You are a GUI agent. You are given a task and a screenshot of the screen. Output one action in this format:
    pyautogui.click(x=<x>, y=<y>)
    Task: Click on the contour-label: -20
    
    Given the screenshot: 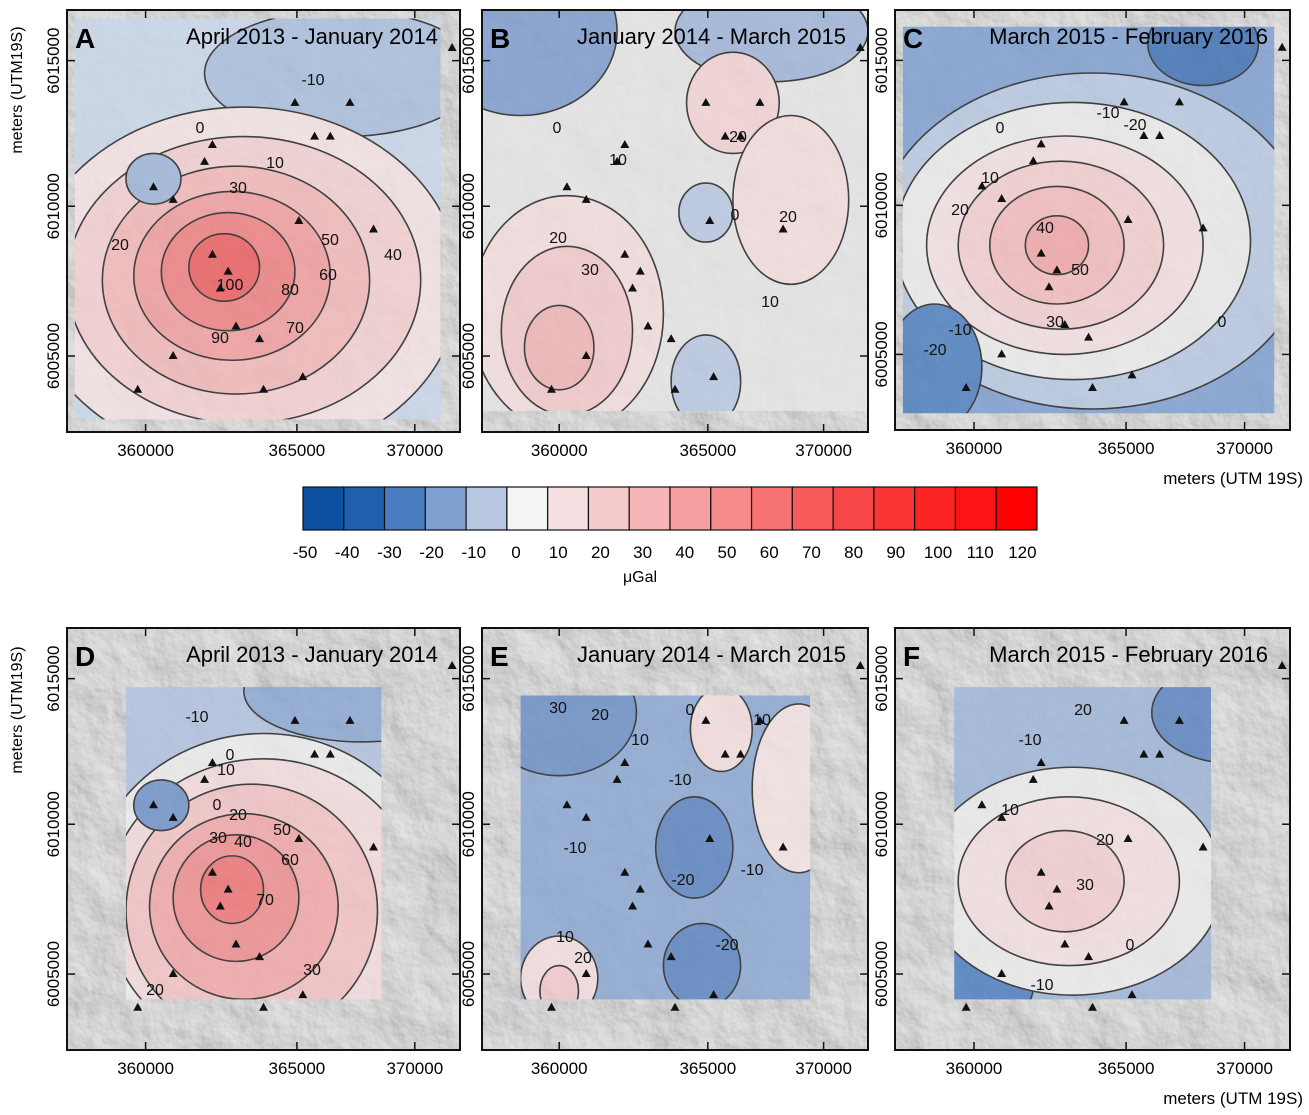 What is the action you would take?
    pyautogui.click(x=934, y=350)
    